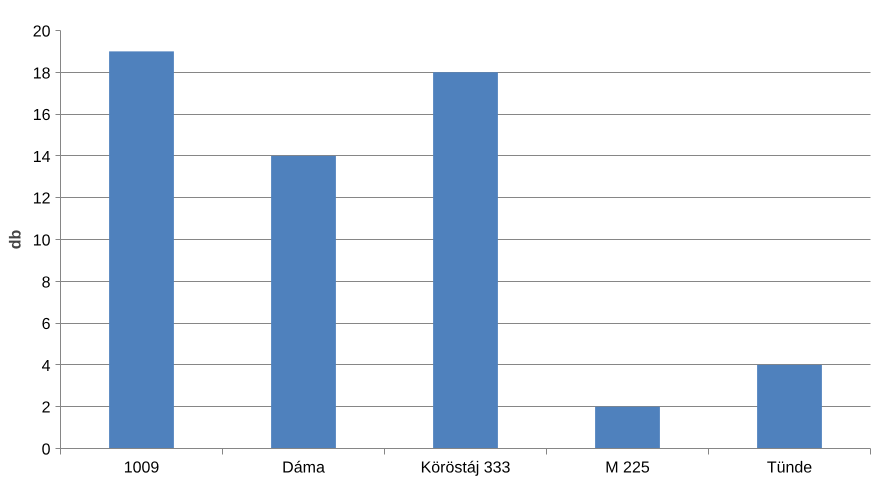 This screenshot has height=488, width=885. I want to click on y-tick-label: 20, so click(41, 32).